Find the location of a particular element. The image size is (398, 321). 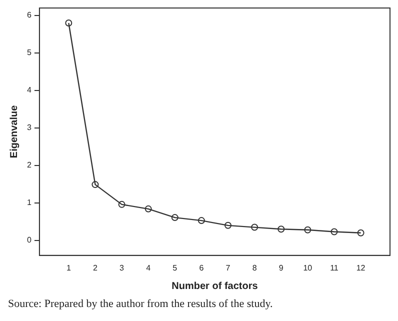

y-tick-label: 1 is located at coordinates (29, 203).